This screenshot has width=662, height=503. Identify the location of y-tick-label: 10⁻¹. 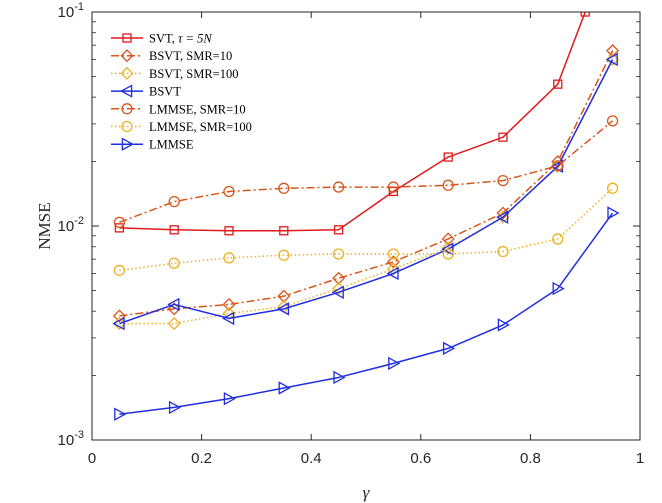
(71, 11).